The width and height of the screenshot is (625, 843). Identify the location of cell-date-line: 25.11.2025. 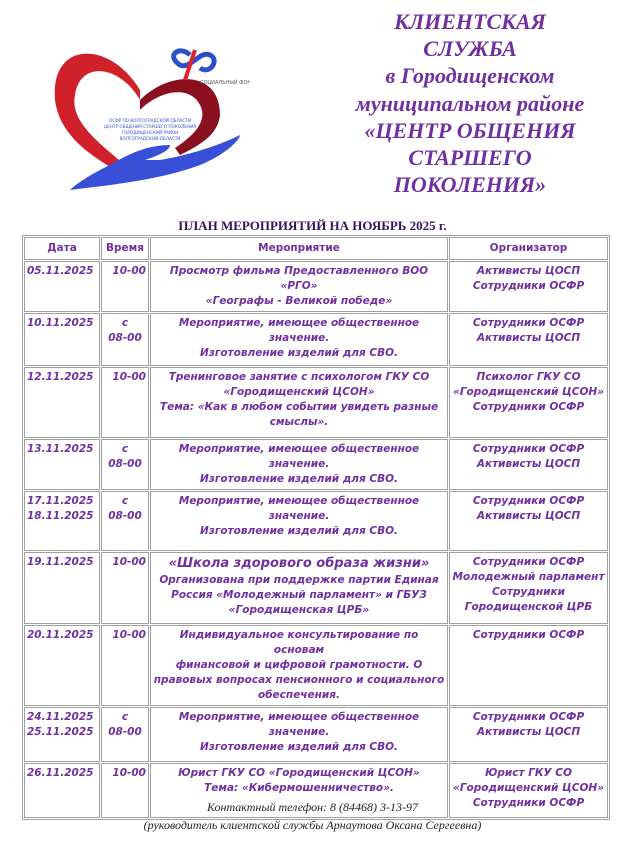
(60, 732).